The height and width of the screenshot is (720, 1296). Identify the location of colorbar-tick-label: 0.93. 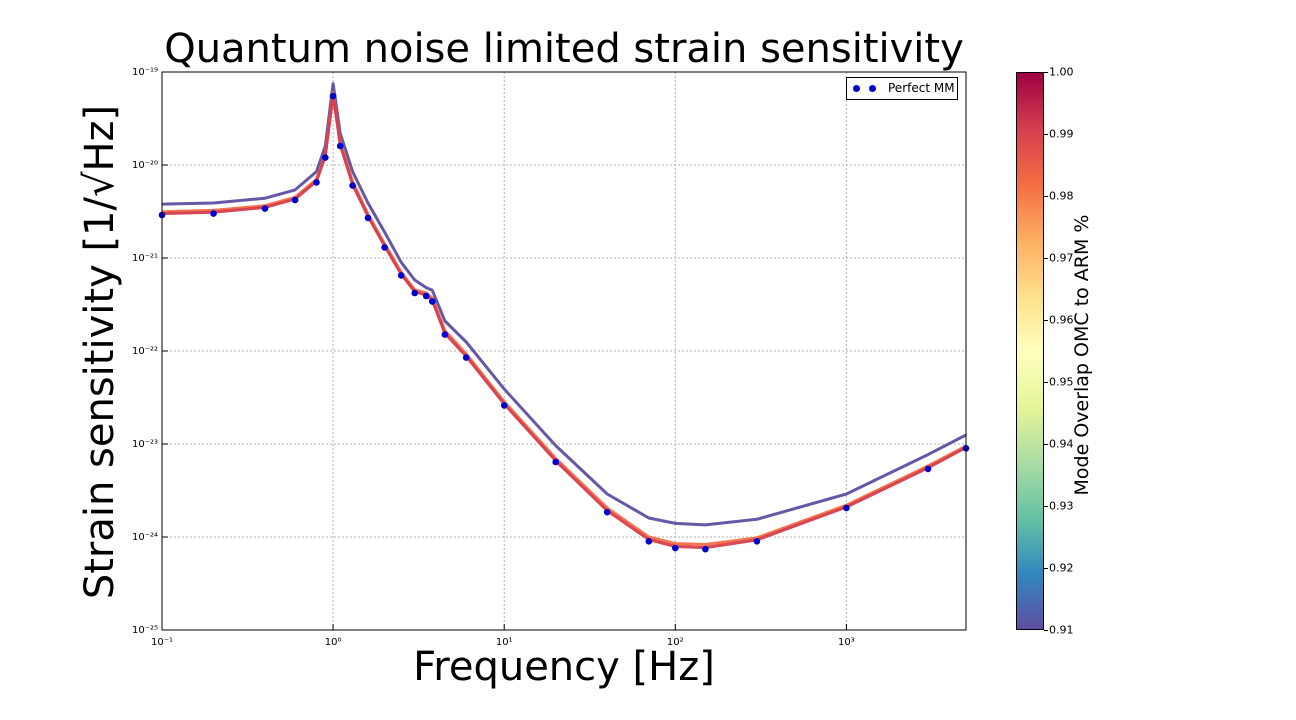
(1061, 506).